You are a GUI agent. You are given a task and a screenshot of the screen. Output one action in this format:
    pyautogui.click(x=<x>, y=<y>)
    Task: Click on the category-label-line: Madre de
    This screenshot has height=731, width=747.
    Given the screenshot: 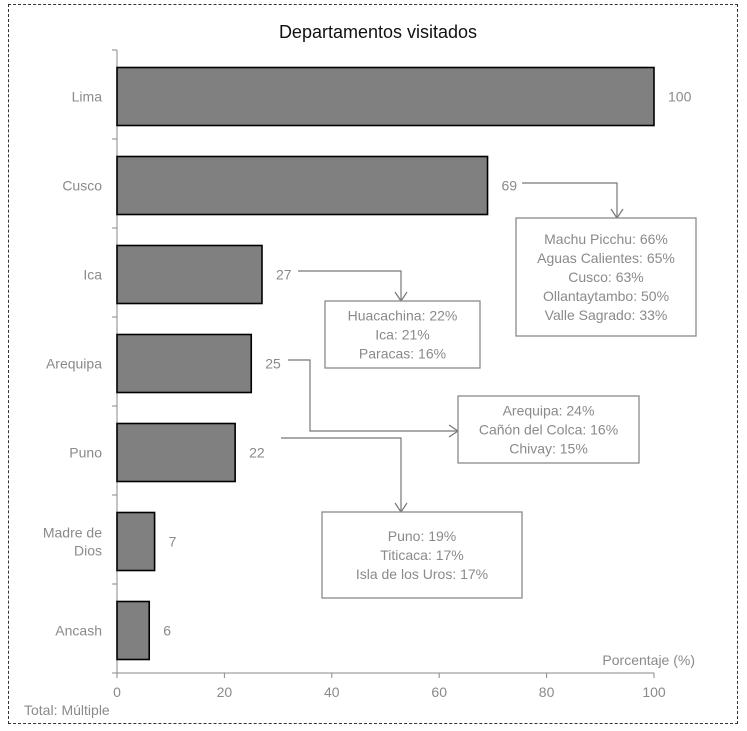 What is the action you would take?
    pyautogui.click(x=72, y=533)
    